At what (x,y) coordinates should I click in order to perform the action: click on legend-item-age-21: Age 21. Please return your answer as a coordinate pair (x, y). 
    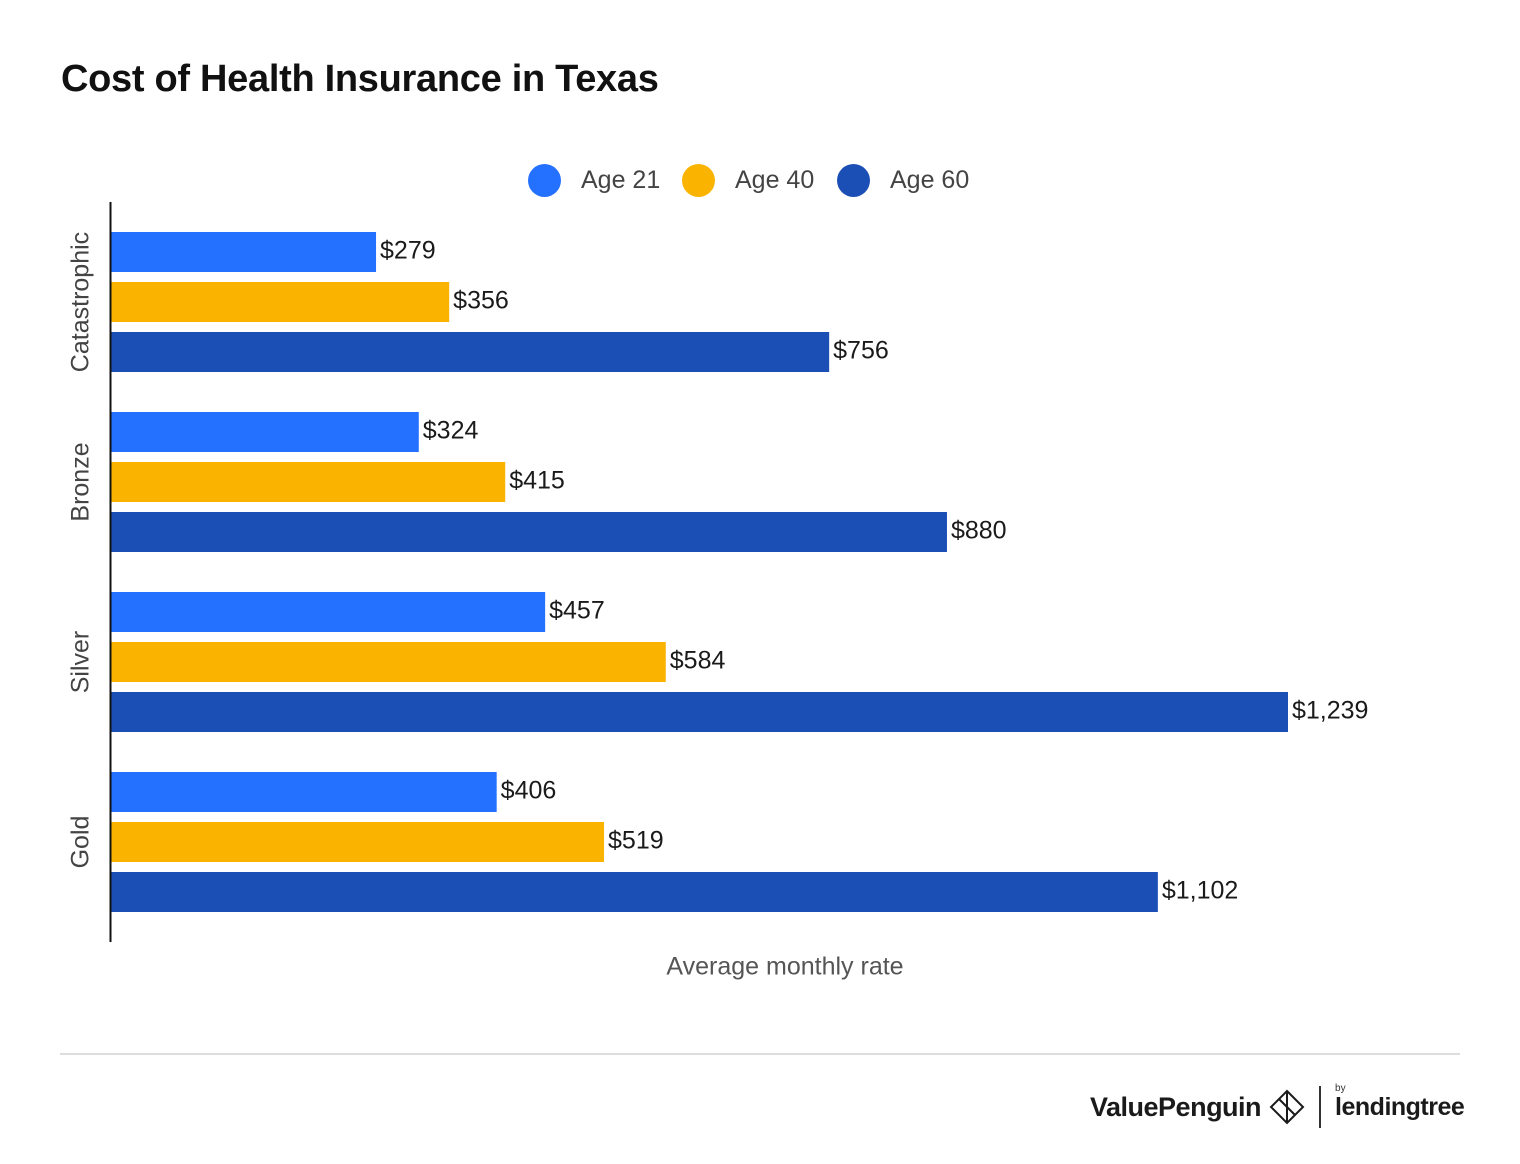
    Looking at the image, I should click on (594, 180).